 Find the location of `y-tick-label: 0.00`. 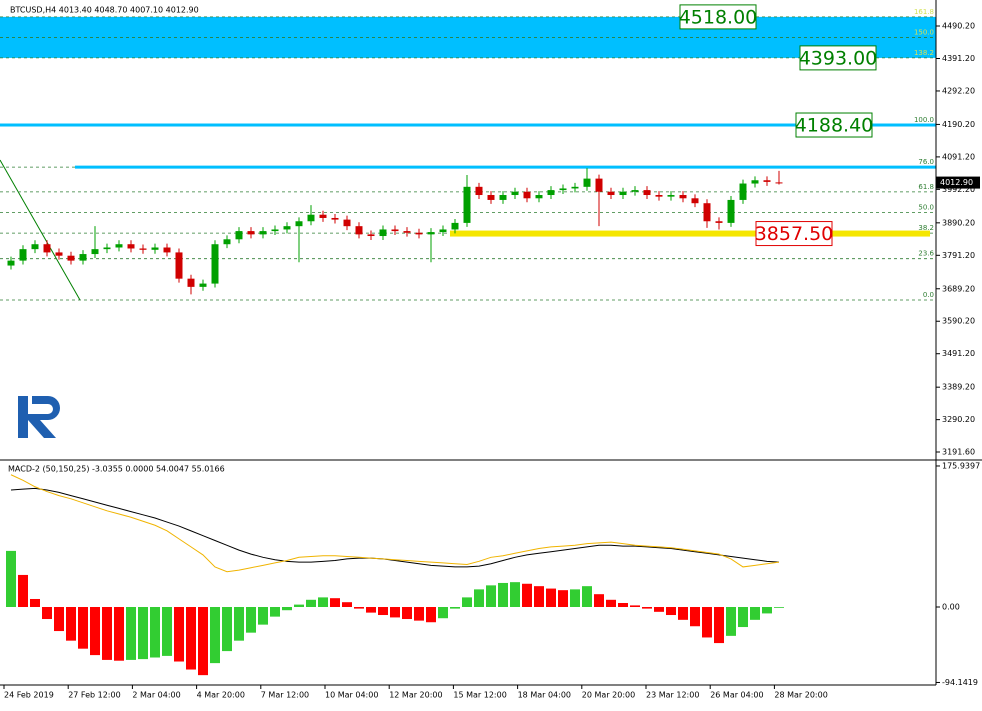

y-tick-label: 0.00 is located at coordinates (951, 607).